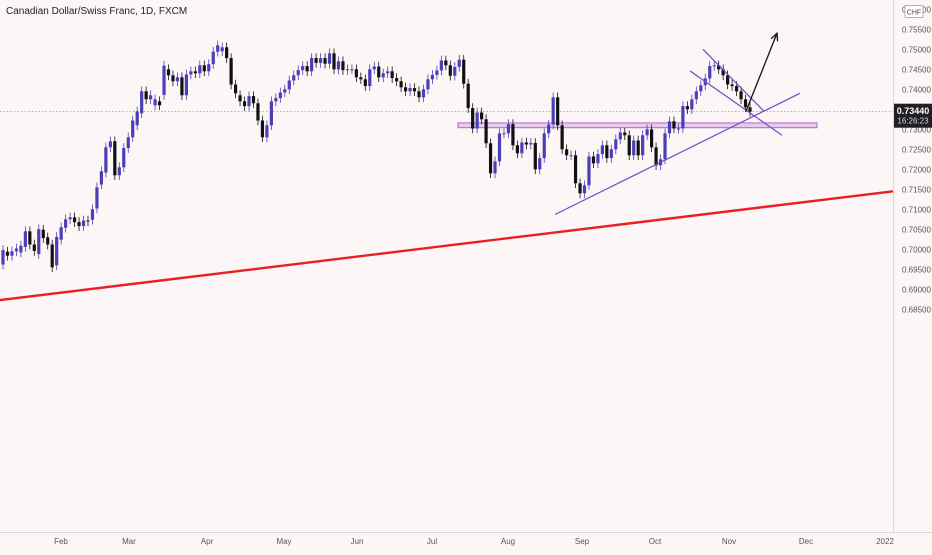  Describe the element at coordinates (637, 125) in the screenshot. I see `support-zone` at that location.